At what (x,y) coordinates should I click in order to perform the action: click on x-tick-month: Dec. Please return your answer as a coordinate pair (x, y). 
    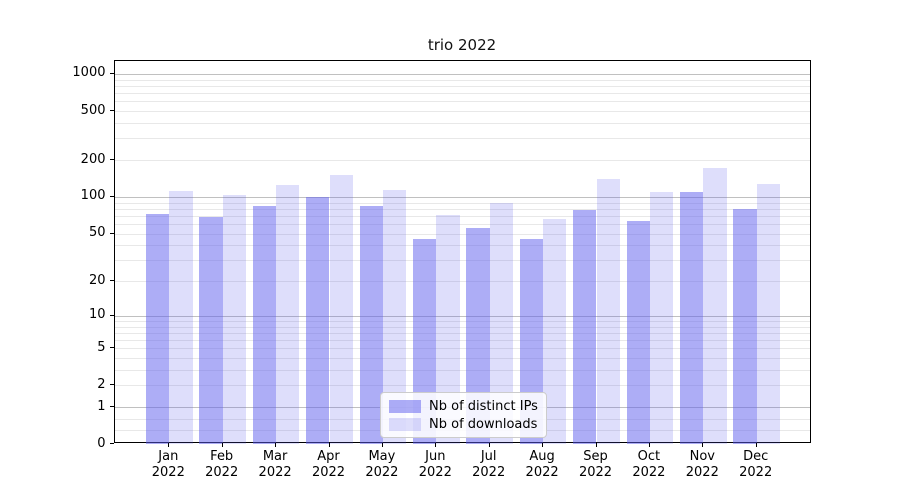
    Looking at the image, I should click on (756, 457).